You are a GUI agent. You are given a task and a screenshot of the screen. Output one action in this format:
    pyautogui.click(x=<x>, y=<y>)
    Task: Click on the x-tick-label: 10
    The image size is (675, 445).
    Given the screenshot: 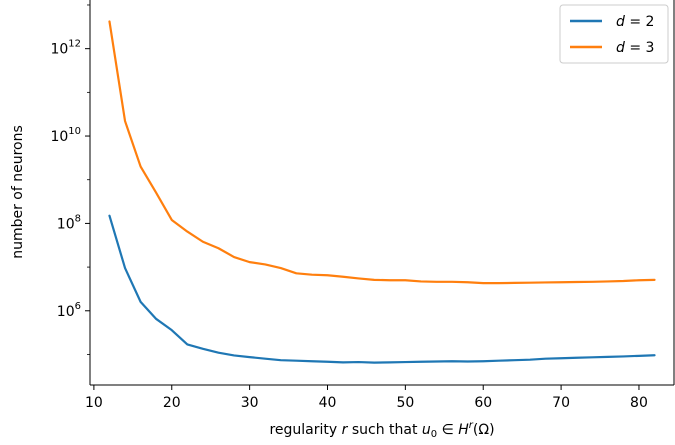 What is the action you would take?
    pyautogui.click(x=94, y=403)
    